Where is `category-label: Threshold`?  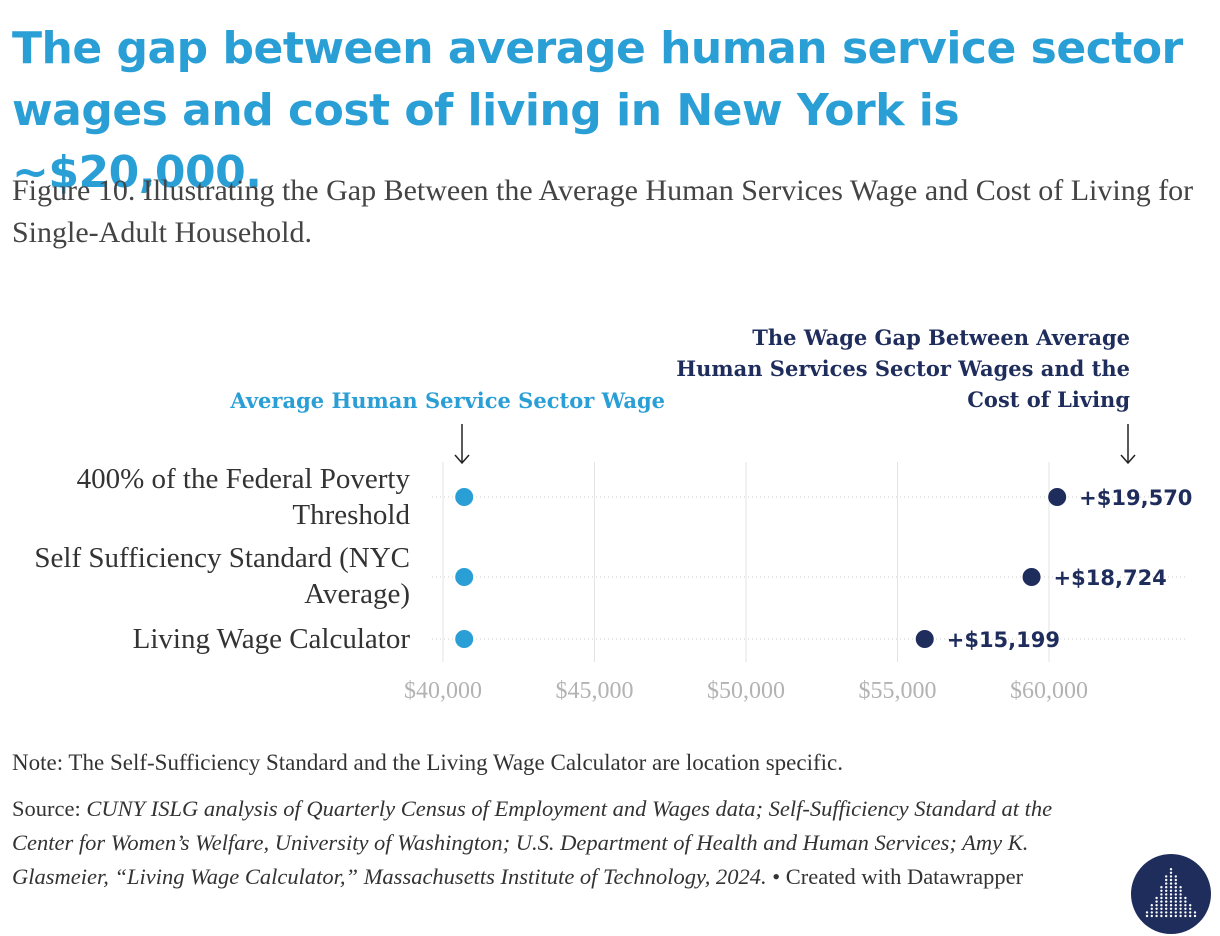
category-label: Threshold is located at coordinates (351, 515).